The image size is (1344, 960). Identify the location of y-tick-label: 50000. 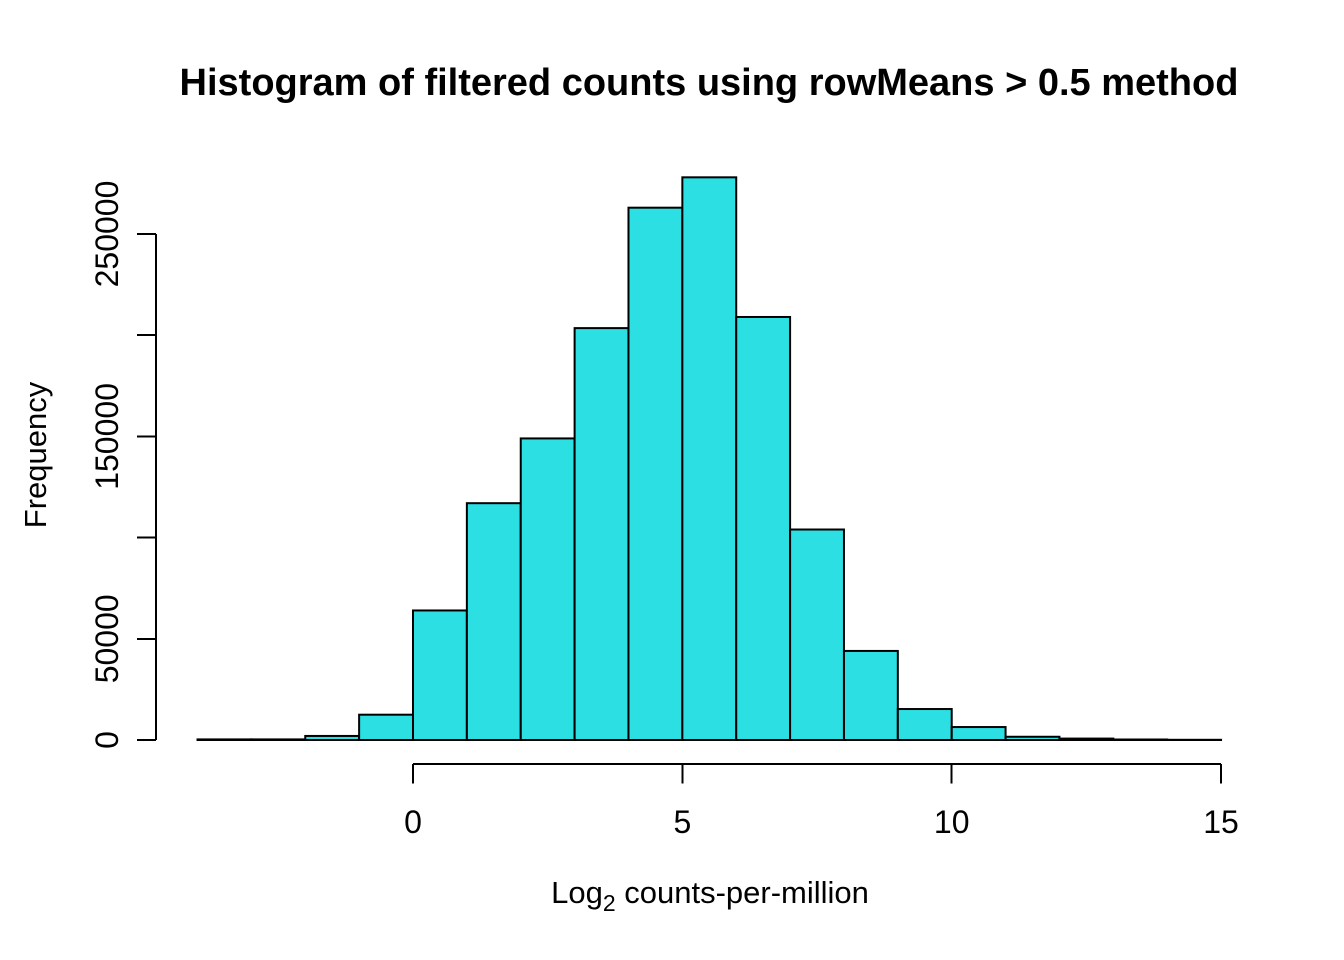
(107, 638).